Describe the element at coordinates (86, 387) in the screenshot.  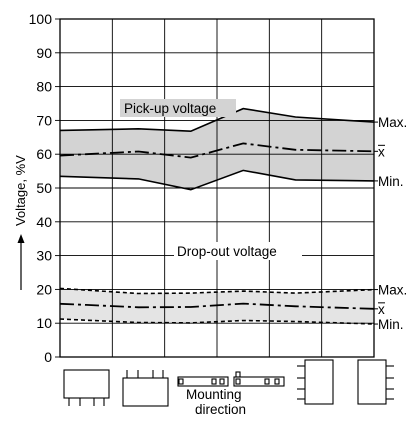
I see `mounting-1-icon` at that location.